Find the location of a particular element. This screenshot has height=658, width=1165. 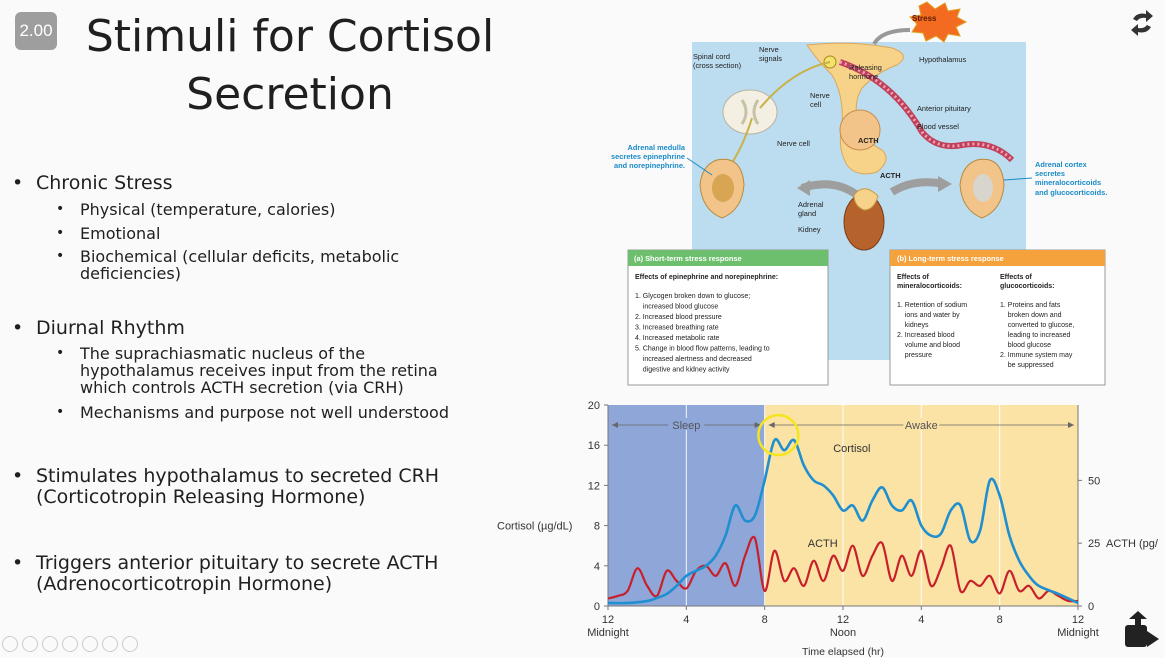

stress-burst-icon is located at coordinates (938, 22).